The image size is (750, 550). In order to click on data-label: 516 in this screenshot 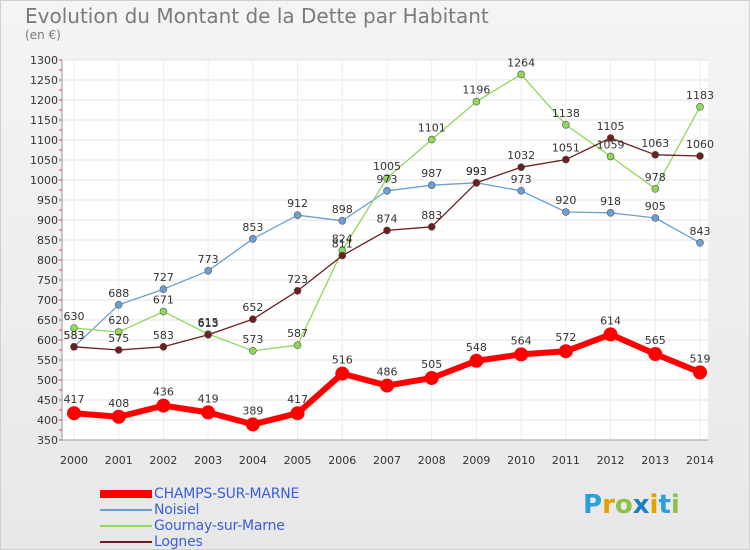, I will do `click(342, 360)`.